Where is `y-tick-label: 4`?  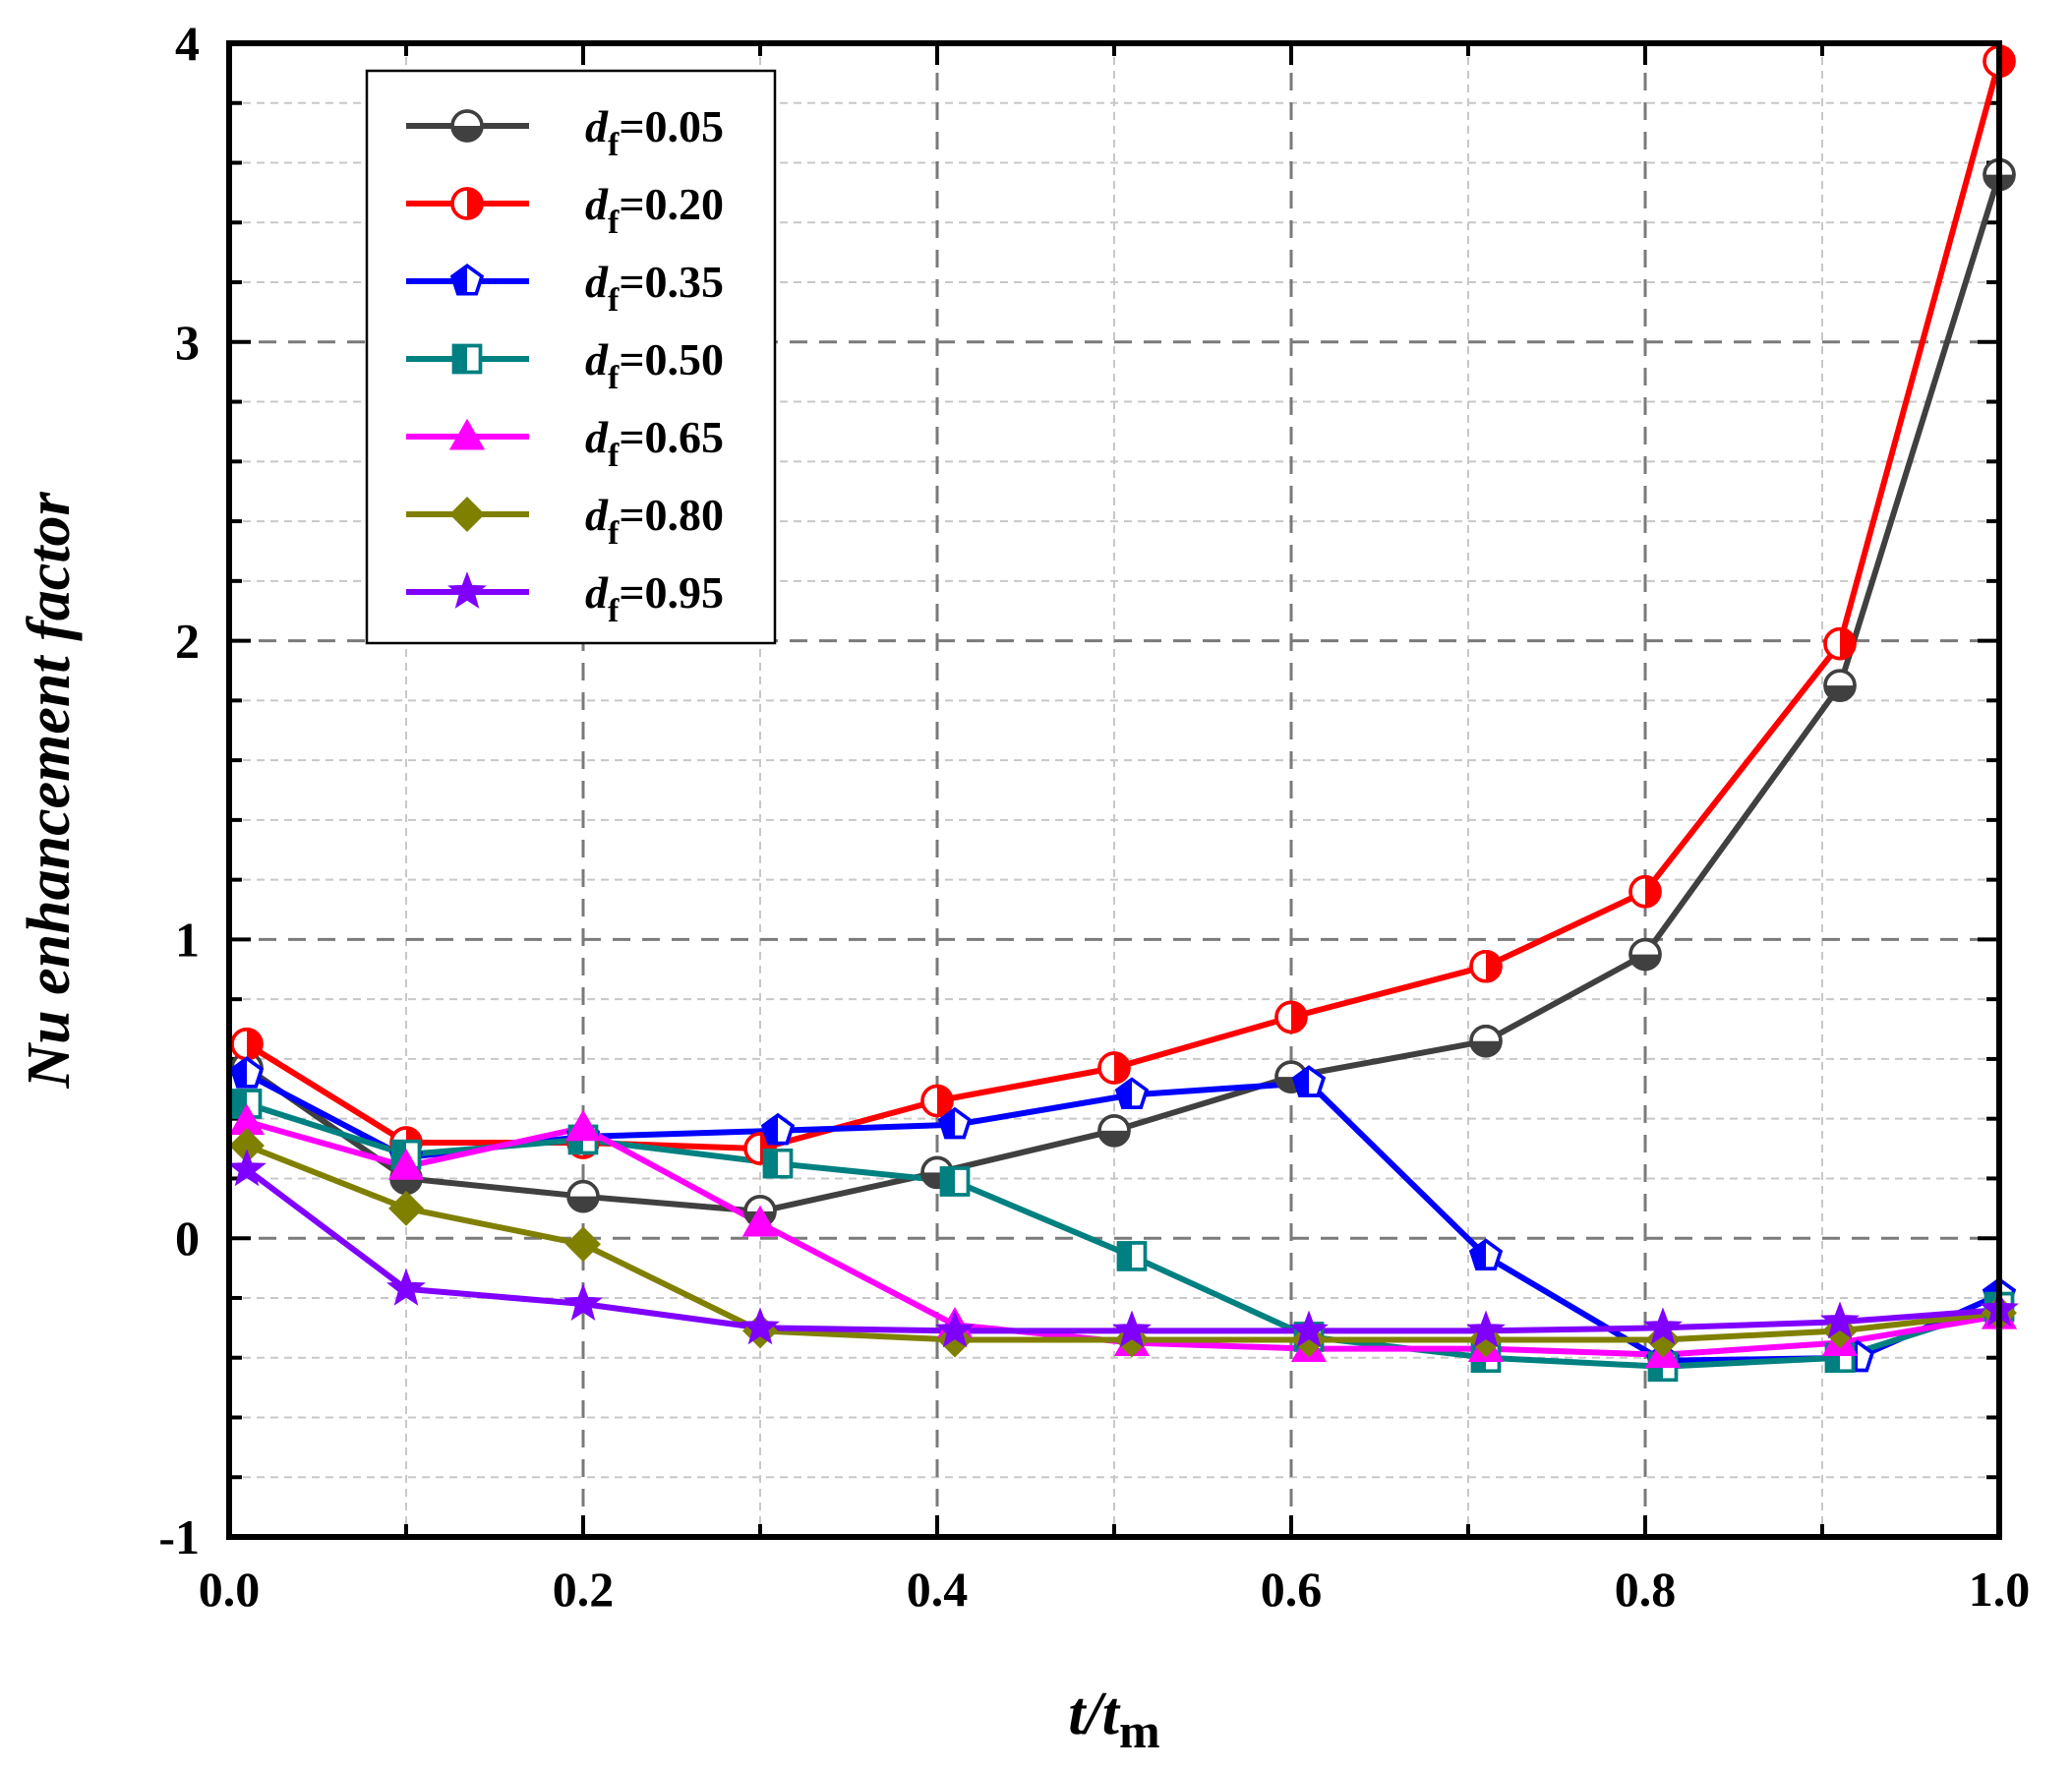
y-tick-label: 4 is located at coordinates (187, 44).